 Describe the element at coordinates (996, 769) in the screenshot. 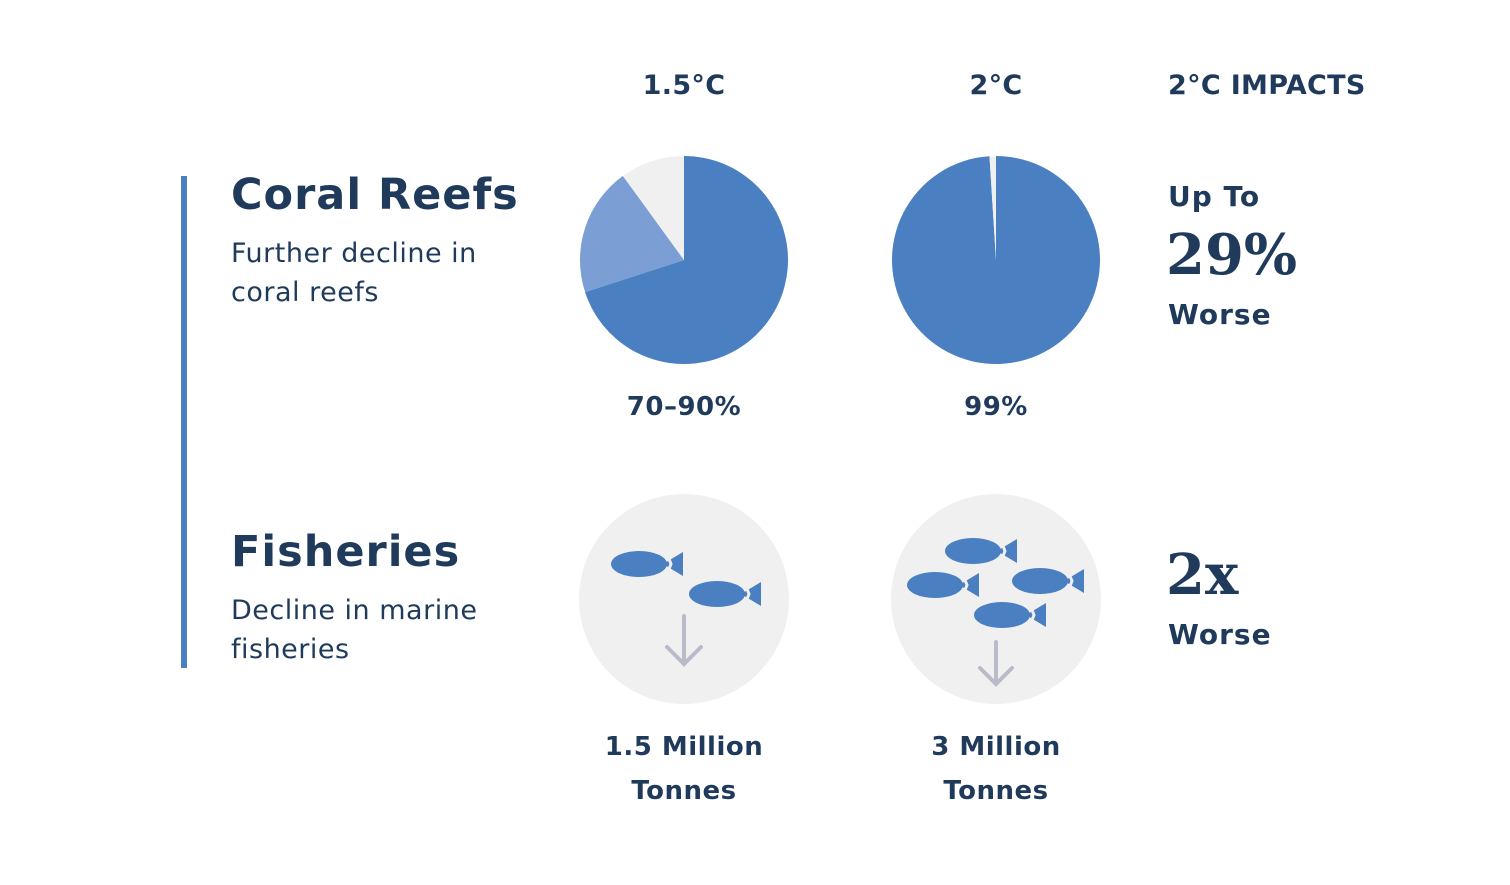

I see `fisheries-2c-label: 3 Million Tonnes` at that location.